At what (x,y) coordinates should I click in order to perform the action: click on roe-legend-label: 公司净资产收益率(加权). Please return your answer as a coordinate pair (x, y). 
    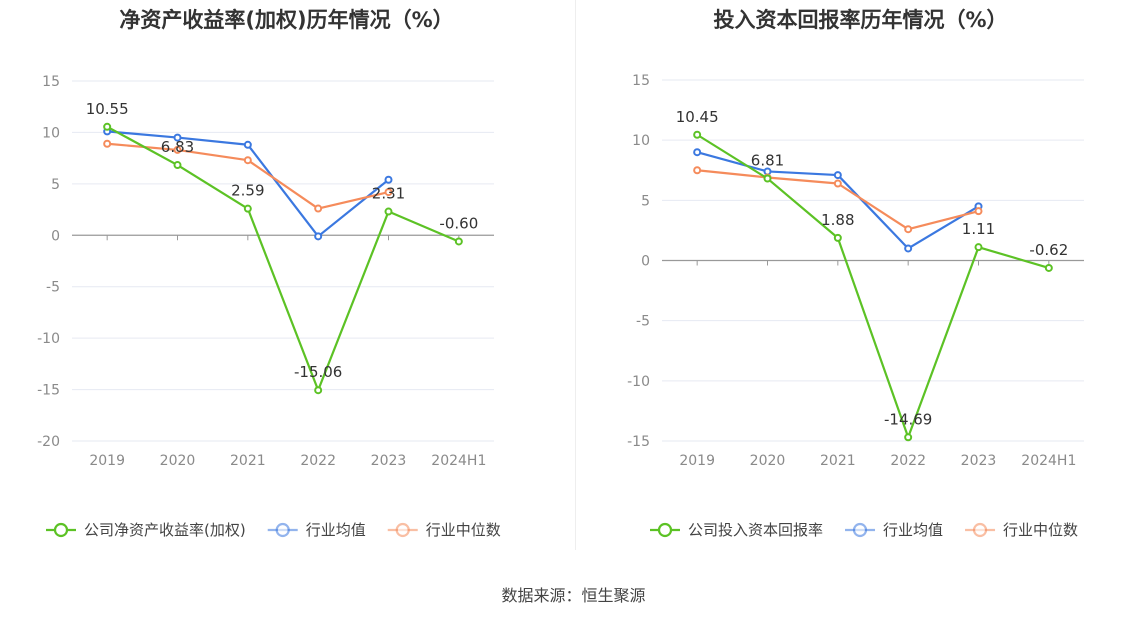
    Looking at the image, I should click on (165, 530).